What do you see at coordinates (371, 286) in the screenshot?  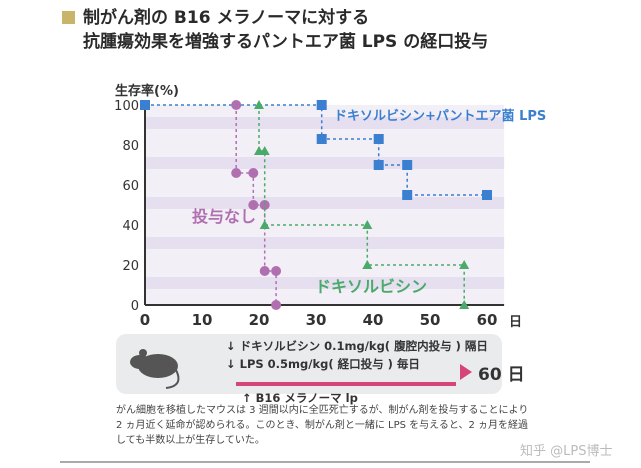 I see `series-label: ドキソルビシン` at bounding box center [371, 286].